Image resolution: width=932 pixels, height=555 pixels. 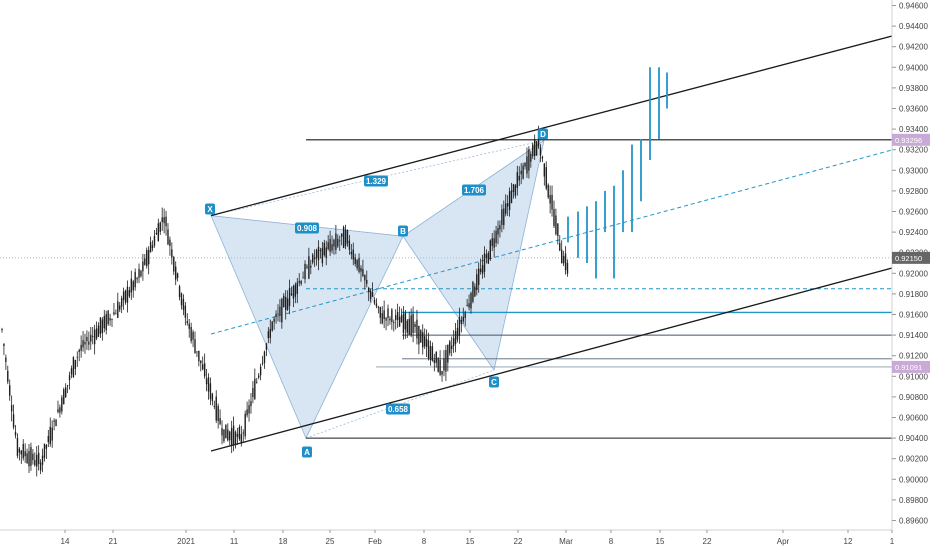 I want to click on time-tick-label: 12, so click(x=848, y=541).